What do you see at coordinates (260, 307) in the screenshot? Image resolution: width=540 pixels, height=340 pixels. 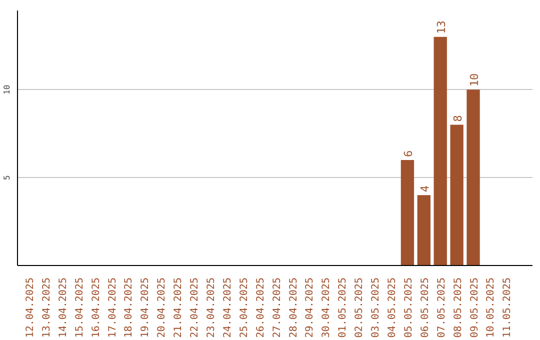 I see `x-tick-label: 26.04.2025` at bounding box center [260, 307].